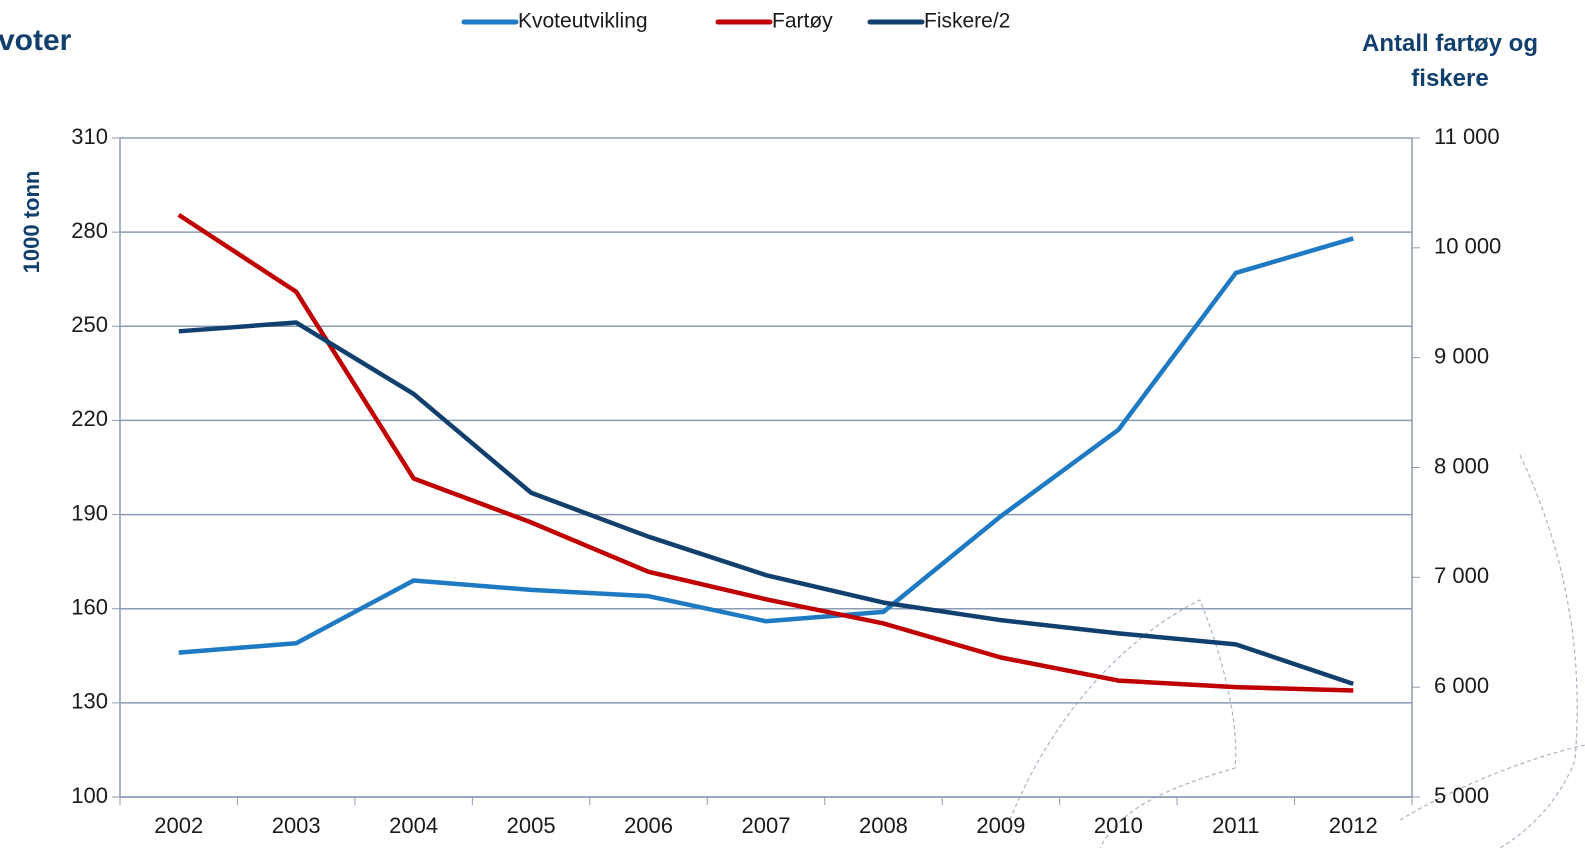  What do you see at coordinates (1461, 575) in the screenshot?
I see `y2-tick-label: 7 000` at bounding box center [1461, 575].